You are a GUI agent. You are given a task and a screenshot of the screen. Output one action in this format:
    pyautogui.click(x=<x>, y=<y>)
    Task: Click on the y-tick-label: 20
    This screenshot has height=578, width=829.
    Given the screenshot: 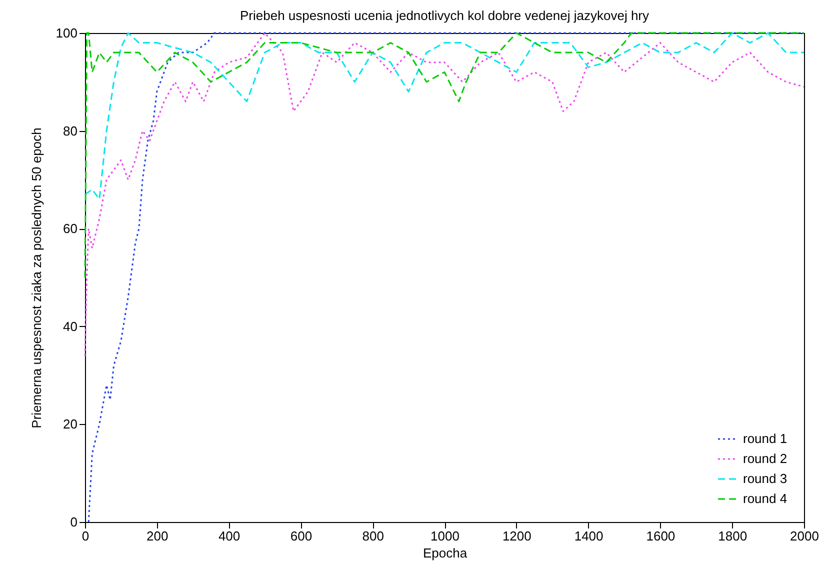 What is the action you would take?
    pyautogui.click(x=70, y=424)
    